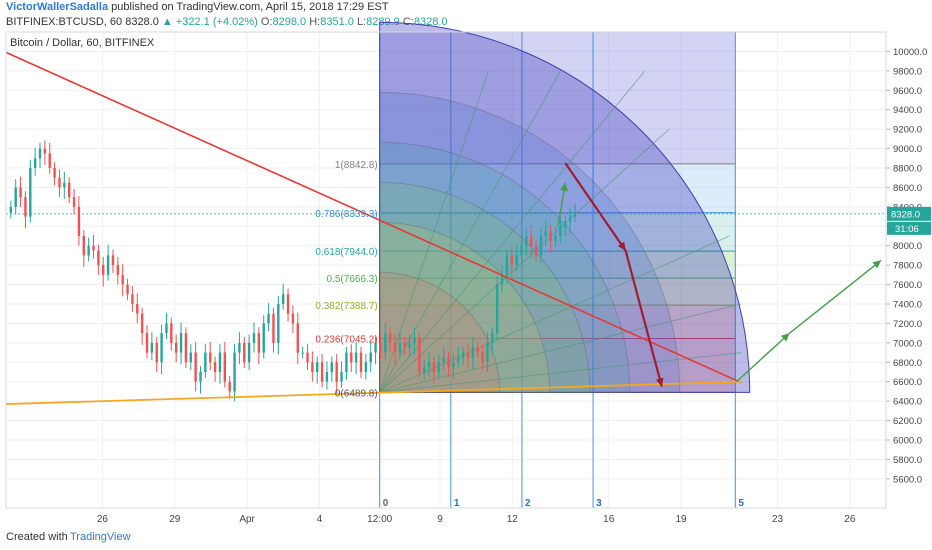 The width and height of the screenshot is (932, 550). What do you see at coordinates (907, 441) in the screenshot?
I see `price-tick-label: 6000.0` at bounding box center [907, 441].